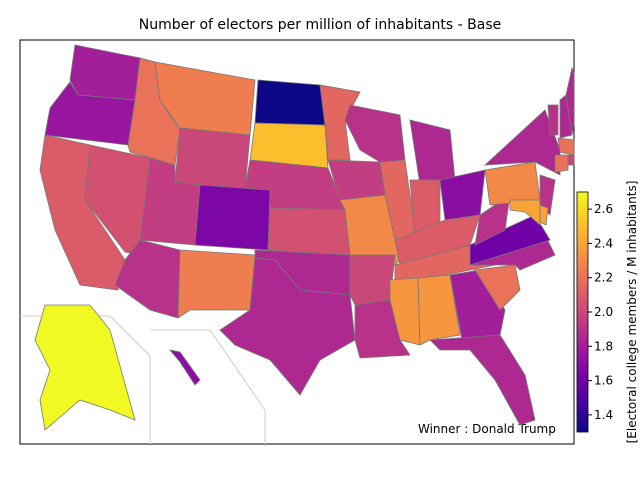 This screenshot has width=640, height=480. Describe the element at coordinates (487, 429) in the screenshot. I see `annotation: Winner : Donald Trump` at that location.